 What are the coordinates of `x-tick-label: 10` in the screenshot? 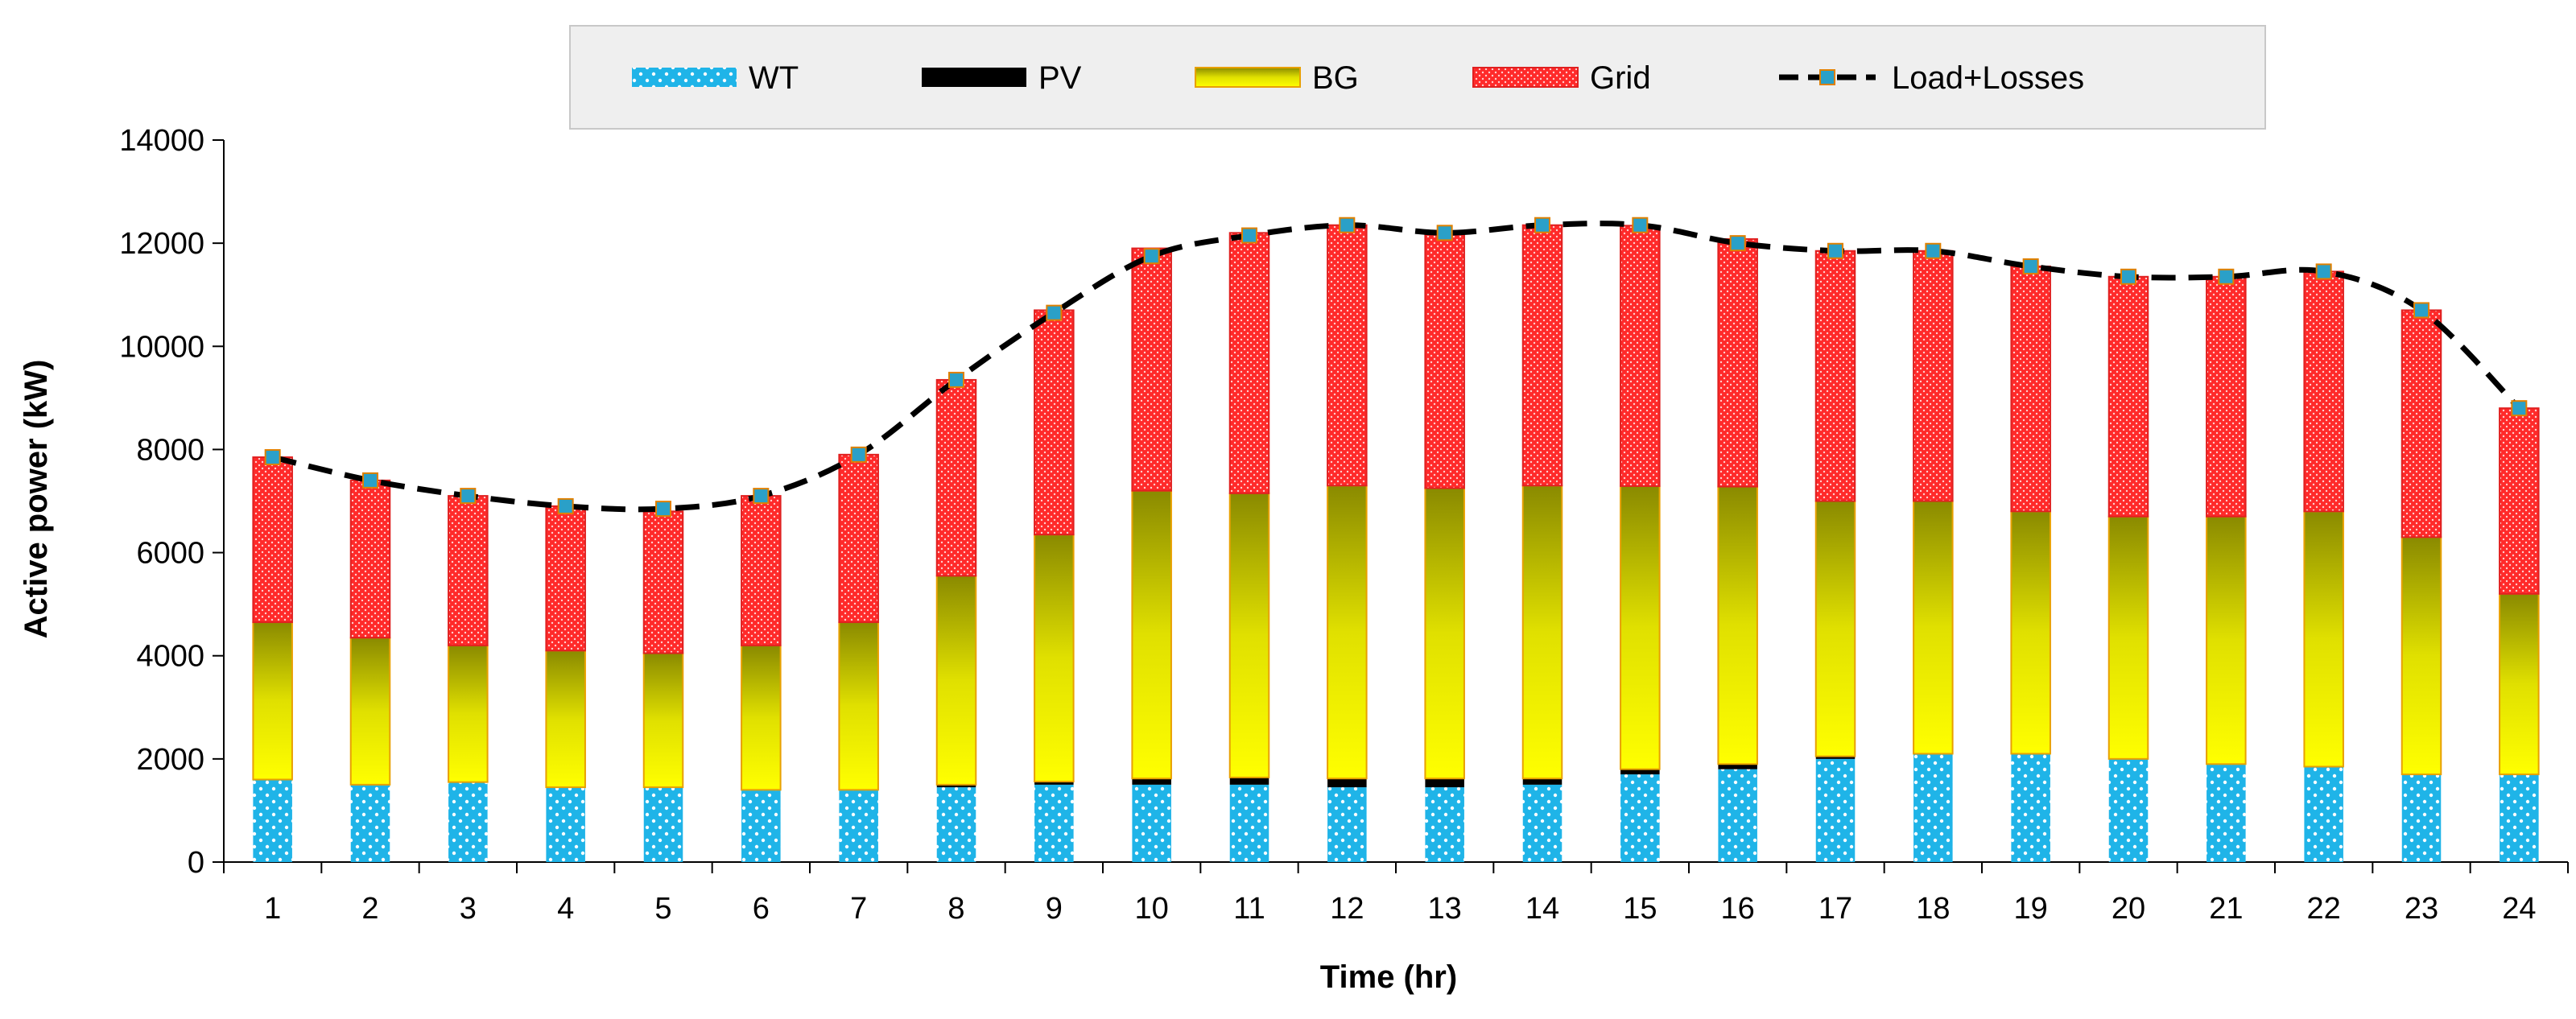 It's located at (1152, 909).